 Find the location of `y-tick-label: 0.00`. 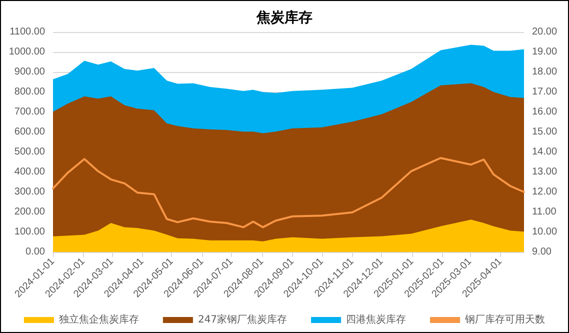

y-tick-label: 0.00 is located at coordinates (36, 252).